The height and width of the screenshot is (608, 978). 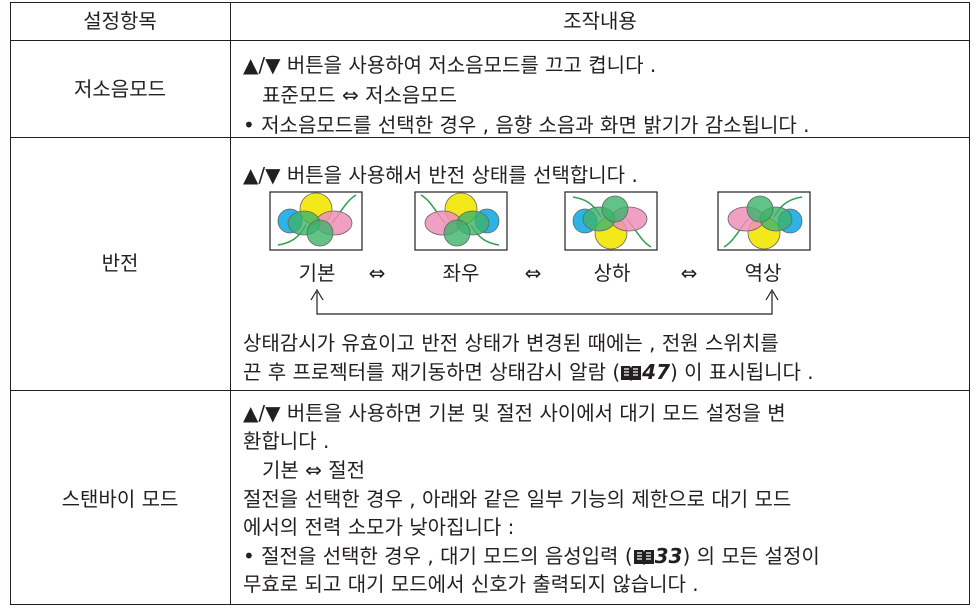 I want to click on page-ref: 33, so click(x=668, y=556).